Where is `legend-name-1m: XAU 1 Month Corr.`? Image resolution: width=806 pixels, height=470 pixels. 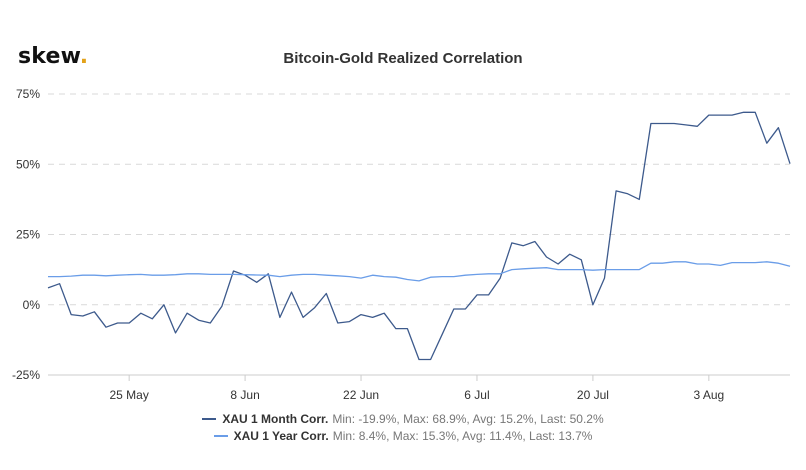
legend-name-1m: XAU 1 Month Corr. is located at coordinates (275, 418).